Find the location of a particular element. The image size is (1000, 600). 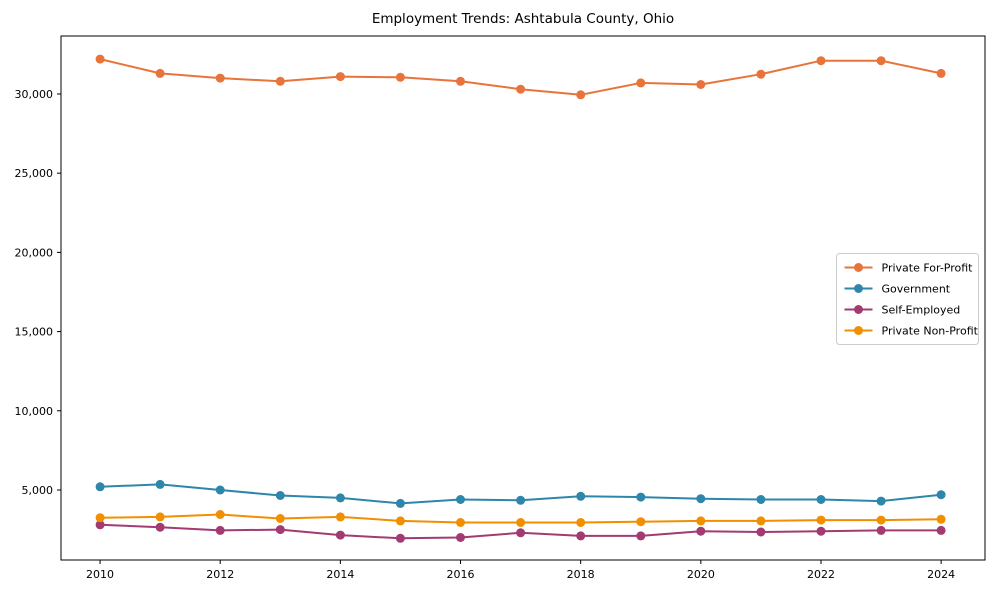

data-point-self-employed-2021 is located at coordinates (761, 532).